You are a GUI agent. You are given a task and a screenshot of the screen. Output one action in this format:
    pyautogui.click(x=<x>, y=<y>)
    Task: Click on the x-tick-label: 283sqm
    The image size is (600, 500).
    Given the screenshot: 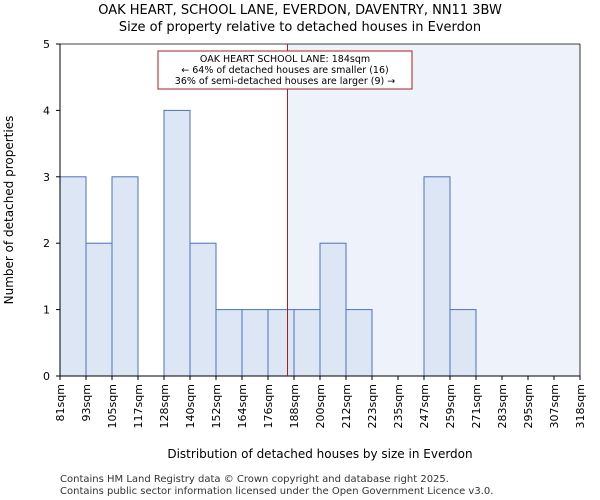 What is the action you would take?
    pyautogui.click(x=502, y=406)
    